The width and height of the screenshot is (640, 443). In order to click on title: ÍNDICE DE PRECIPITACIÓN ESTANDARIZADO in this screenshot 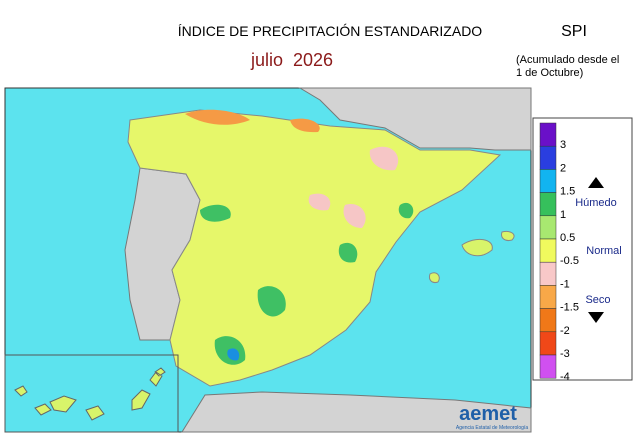, I will do `click(330, 31)`.